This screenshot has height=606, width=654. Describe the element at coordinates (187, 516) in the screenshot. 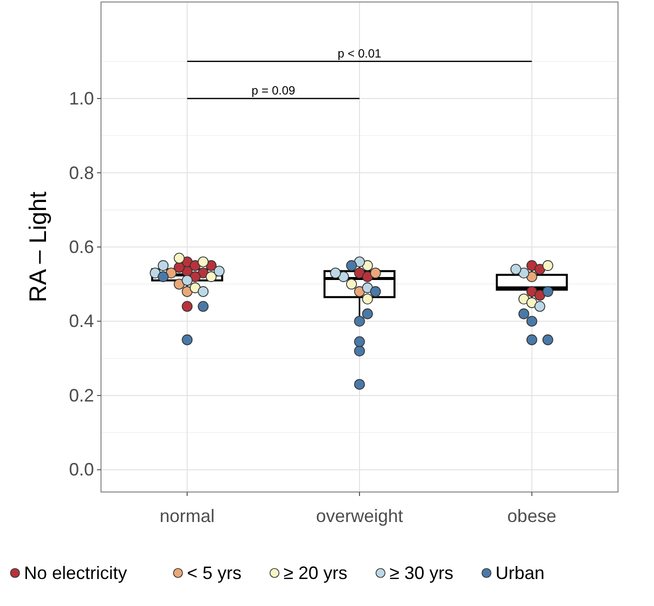

I see `x-tick-label: normal` at that location.